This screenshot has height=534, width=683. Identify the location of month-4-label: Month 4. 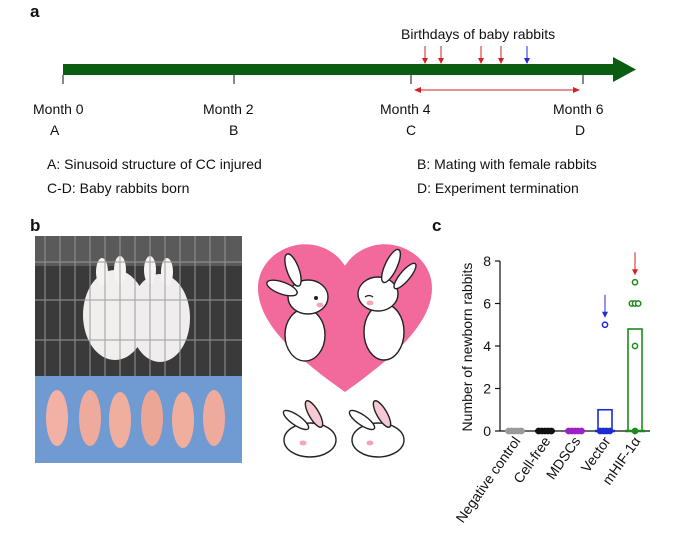
(405, 109).